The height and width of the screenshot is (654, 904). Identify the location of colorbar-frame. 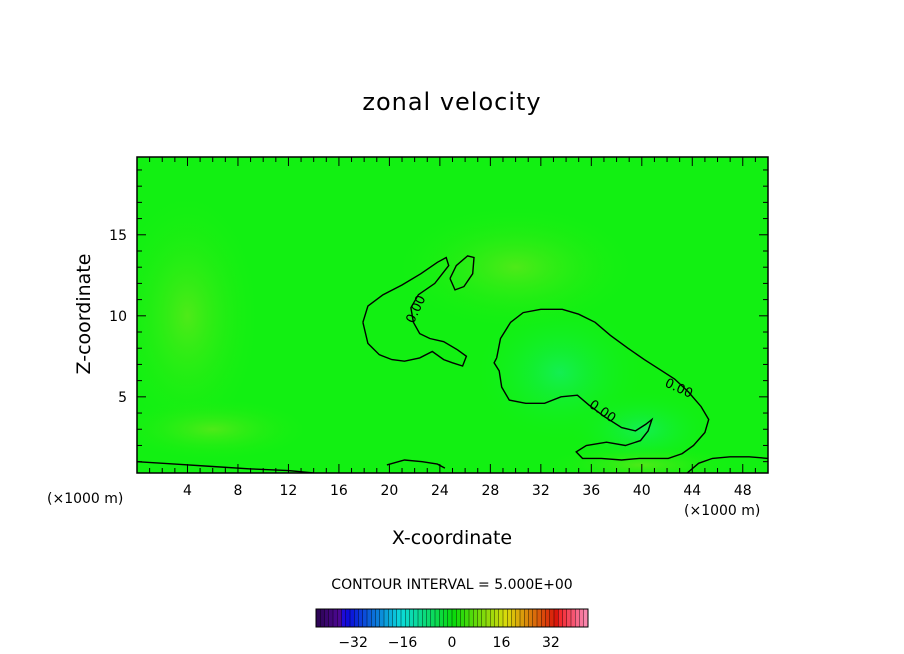
(452, 618).